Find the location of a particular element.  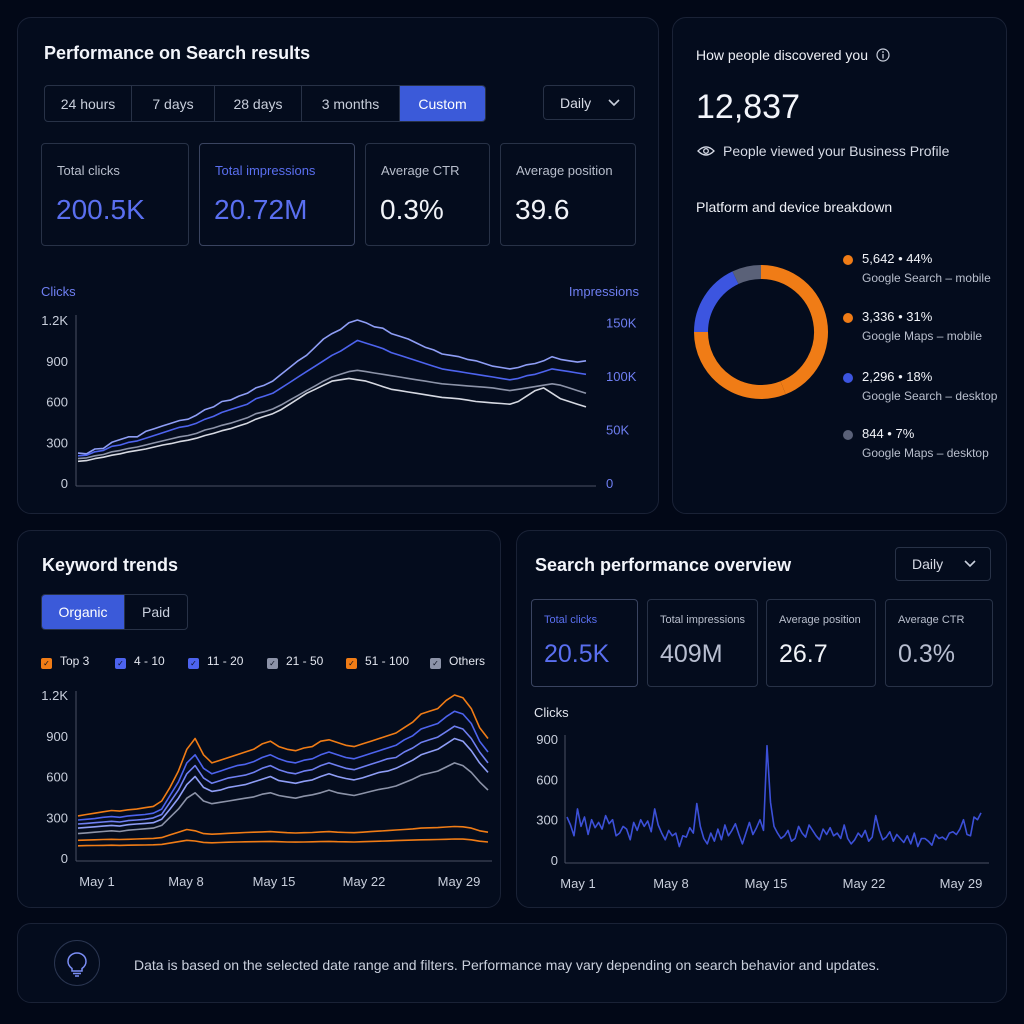

overview-stat-total-clicks: Total clicks 20.5K is located at coordinates (584, 643).